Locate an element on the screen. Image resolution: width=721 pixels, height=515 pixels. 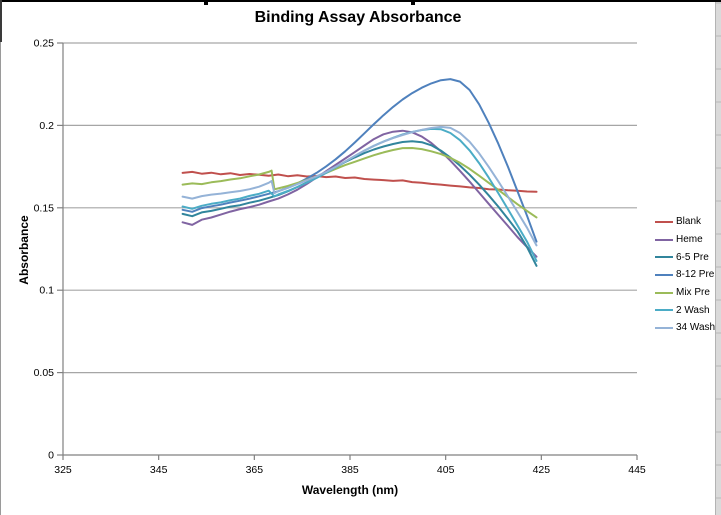
series-line-heme is located at coordinates (359, 193).